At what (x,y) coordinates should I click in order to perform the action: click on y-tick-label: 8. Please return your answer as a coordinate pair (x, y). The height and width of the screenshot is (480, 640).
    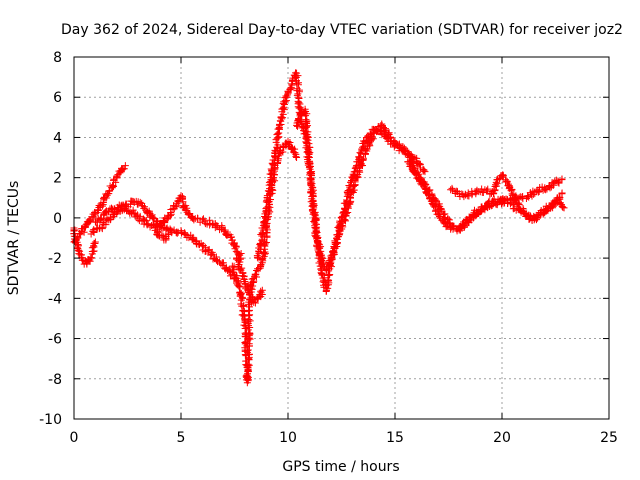
    Looking at the image, I should click on (57, 58).